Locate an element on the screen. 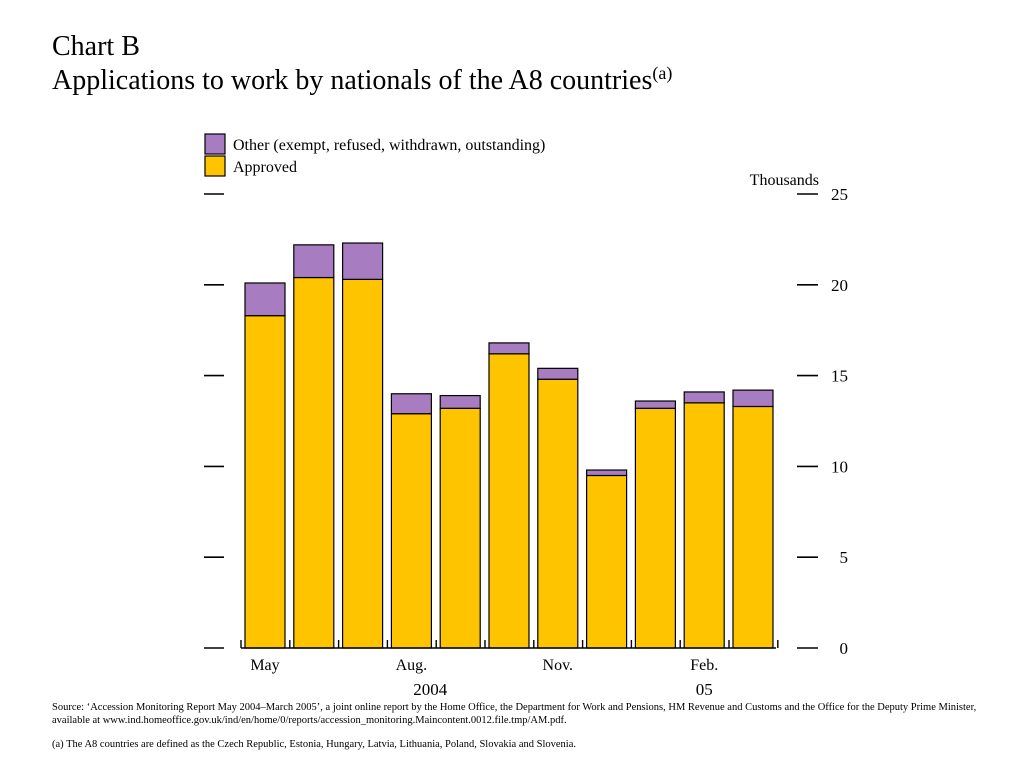 The image size is (1024, 768). x-tick-label: Feb. is located at coordinates (704, 665).